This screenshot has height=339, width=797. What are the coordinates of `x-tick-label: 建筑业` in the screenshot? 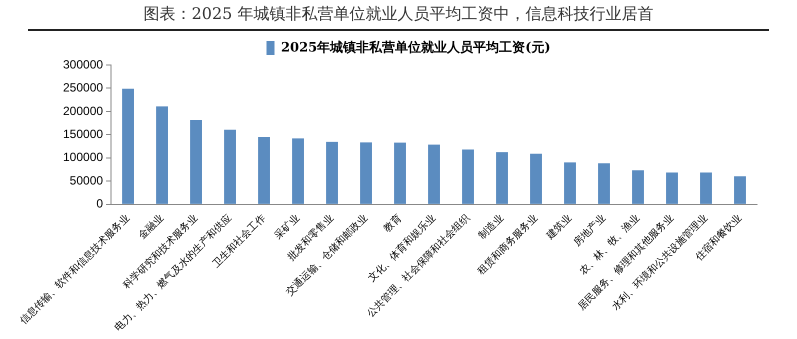 It's located at (559, 227).